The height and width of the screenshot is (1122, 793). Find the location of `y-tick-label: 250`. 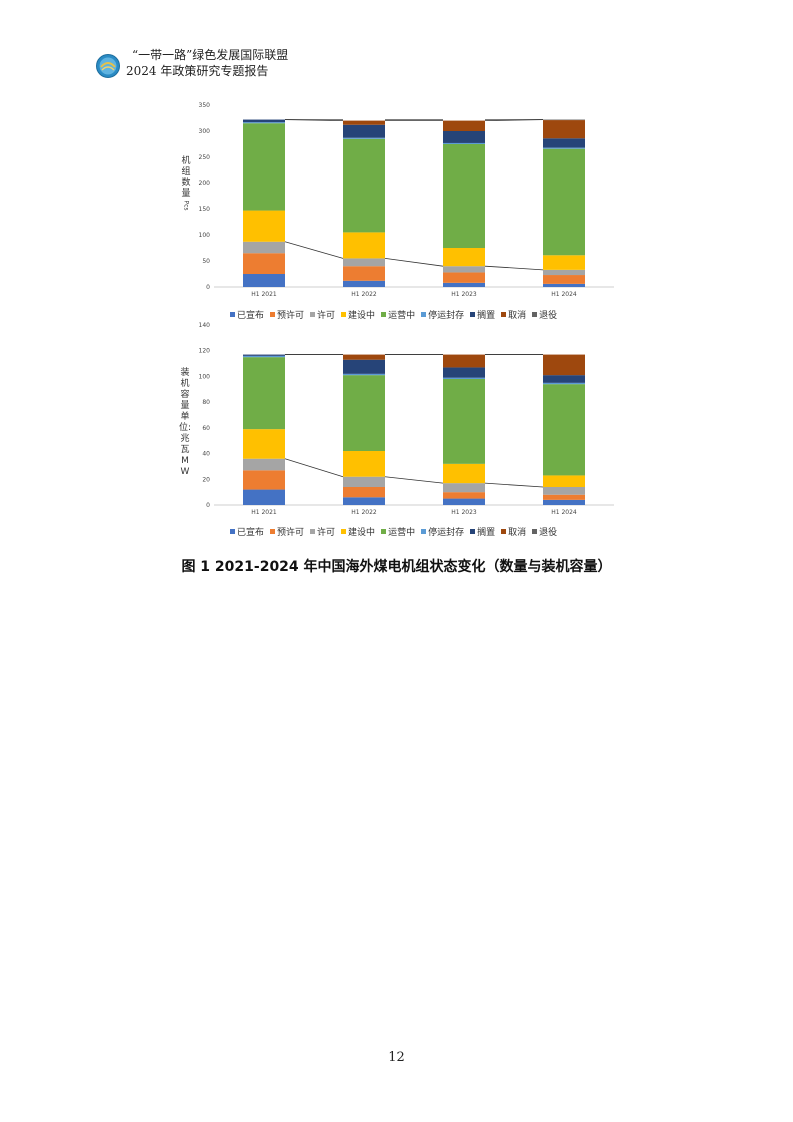

y-tick-label: 250 is located at coordinates (205, 157).